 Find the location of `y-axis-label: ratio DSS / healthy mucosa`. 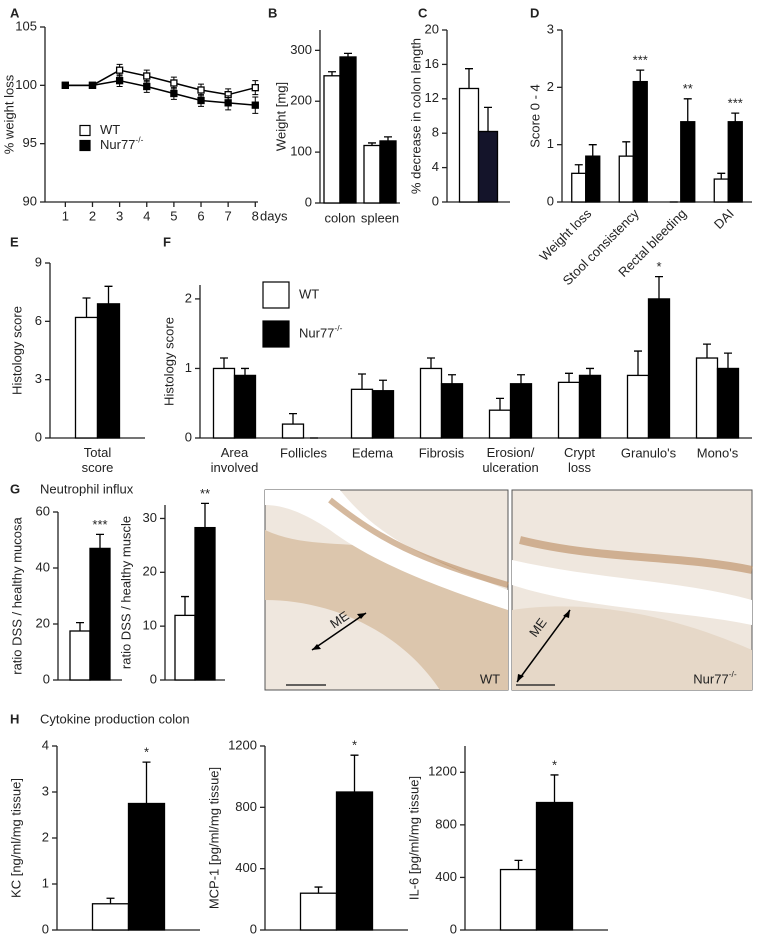

y-axis-label: ratio DSS / healthy mucosa is located at coordinates (16, 595).